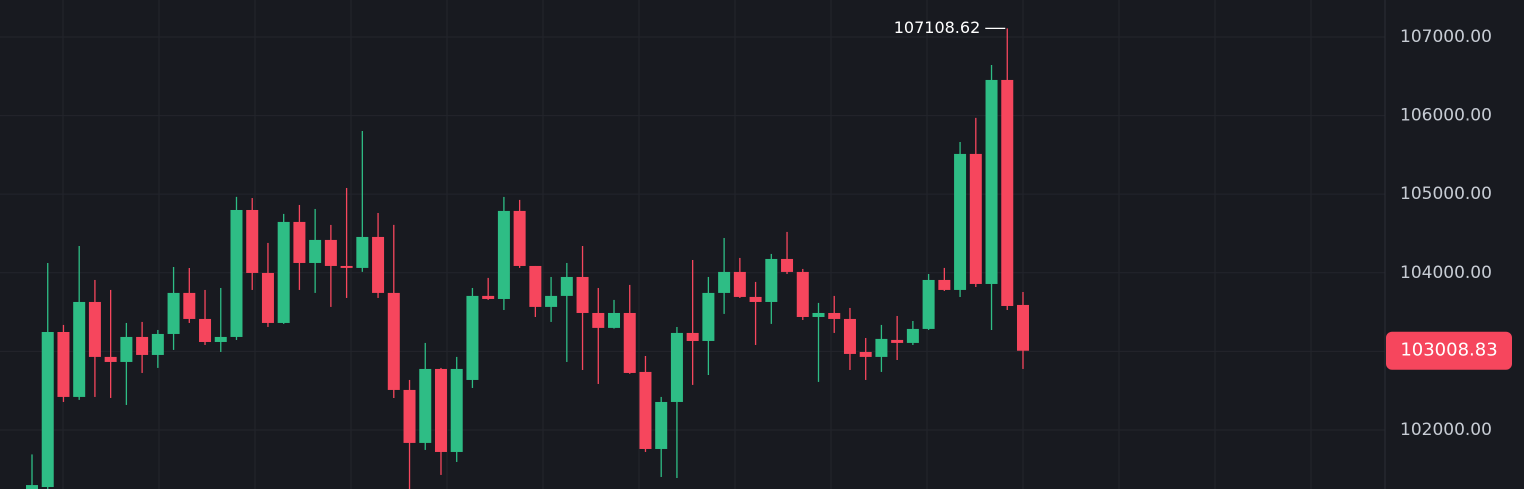  Describe the element at coordinates (1446, 273) in the screenshot. I see `y-tick-label: 104000.00` at that location.